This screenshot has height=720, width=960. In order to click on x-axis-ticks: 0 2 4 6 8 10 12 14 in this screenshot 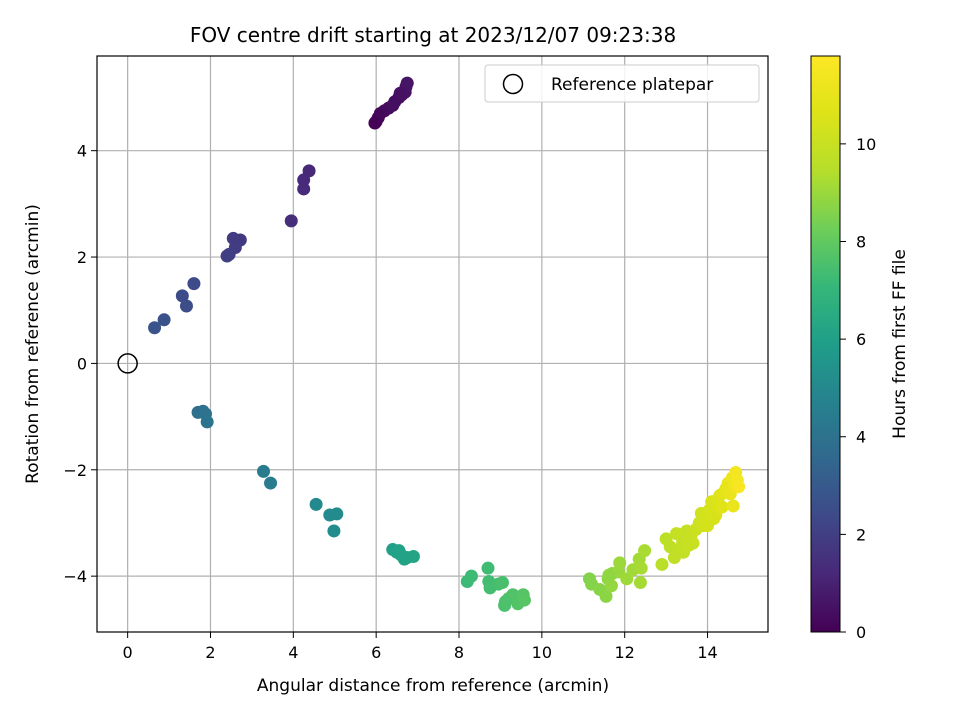, I will do `click(420, 647)`.